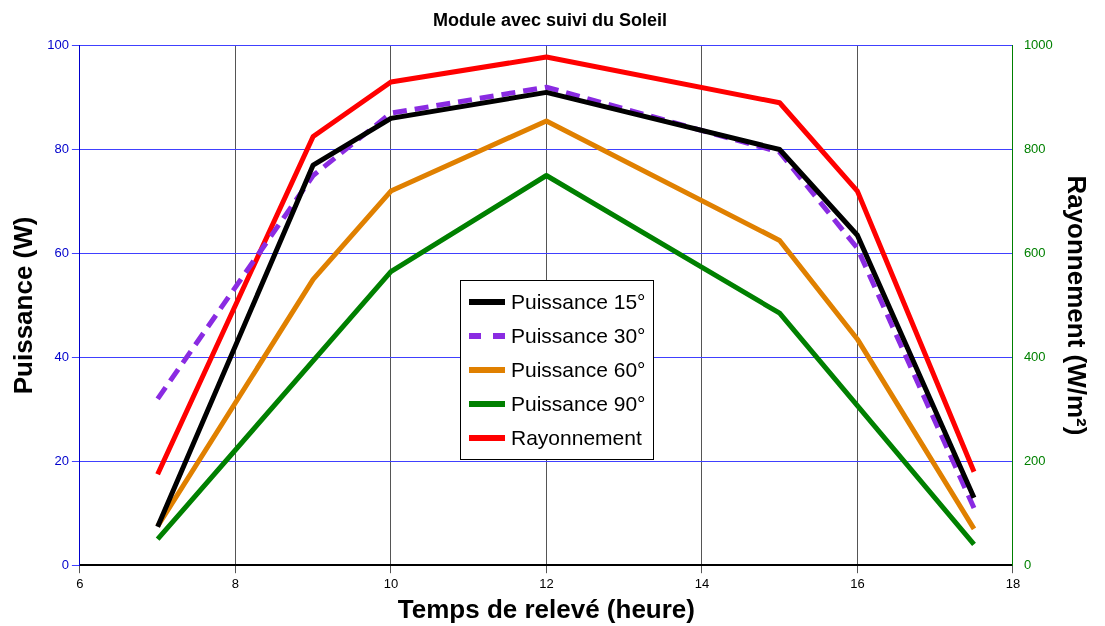  Describe the element at coordinates (1077, 305) in the screenshot. I see `y2-axis-title: Rayonnement (W/m²)` at that location.